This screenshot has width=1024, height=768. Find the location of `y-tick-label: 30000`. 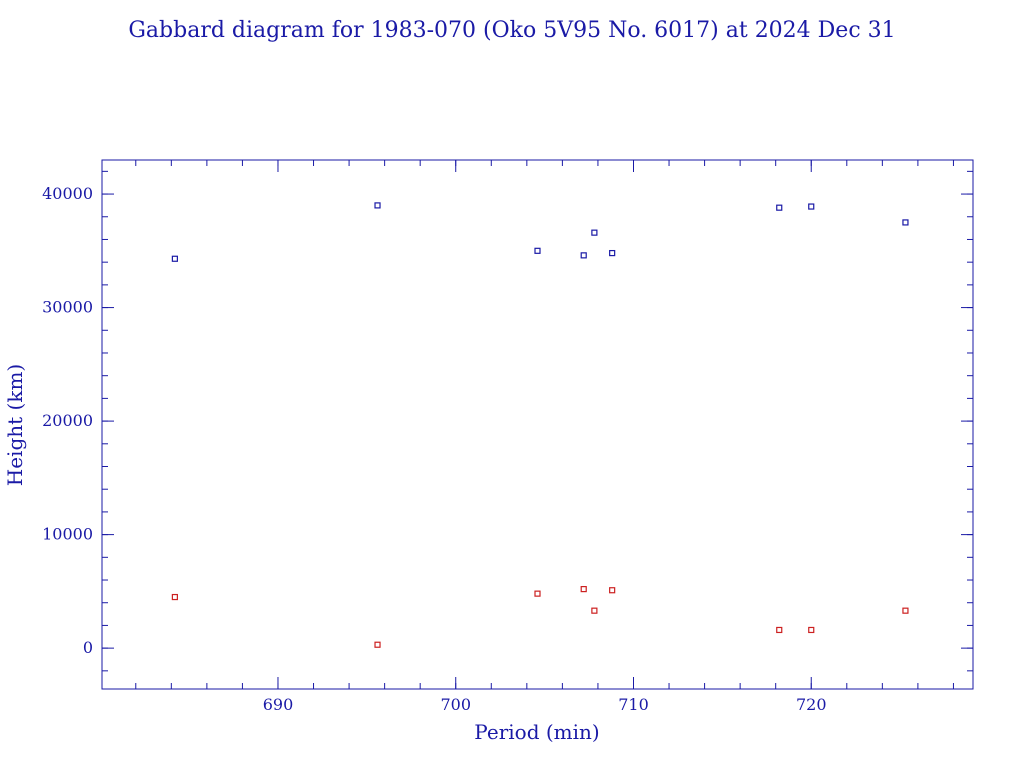

y-tick-label: 30000 is located at coordinates (67, 307).